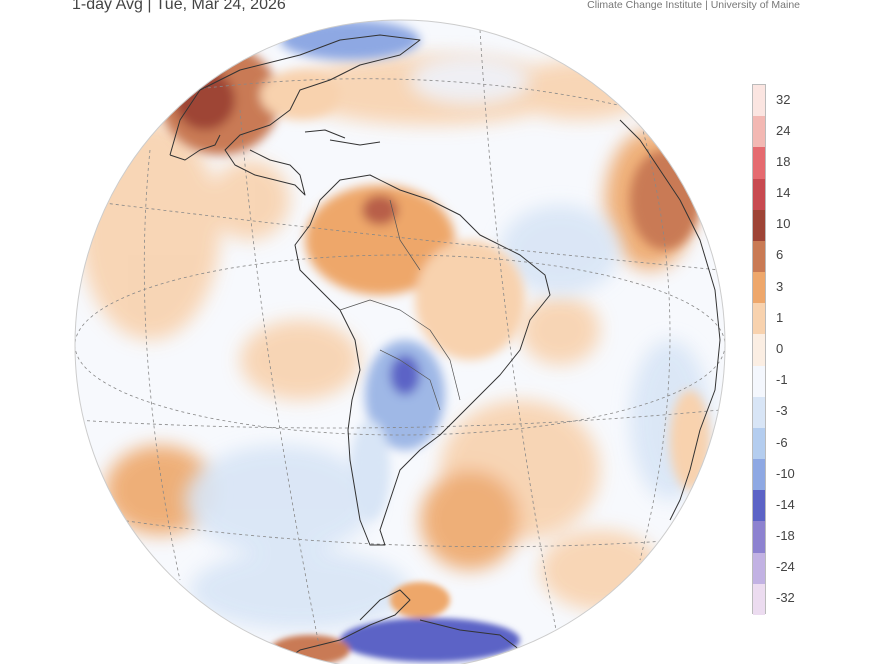 This screenshot has height=669, width=890. Describe the element at coordinates (782, 442) in the screenshot. I see `colorbar-tick-label: -6` at that location.